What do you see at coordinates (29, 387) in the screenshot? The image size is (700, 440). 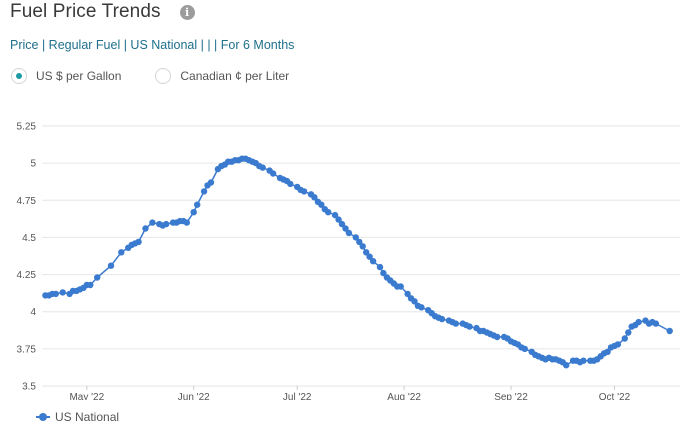 I see `y-tick-label: 3.5` at bounding box center [29, 387].